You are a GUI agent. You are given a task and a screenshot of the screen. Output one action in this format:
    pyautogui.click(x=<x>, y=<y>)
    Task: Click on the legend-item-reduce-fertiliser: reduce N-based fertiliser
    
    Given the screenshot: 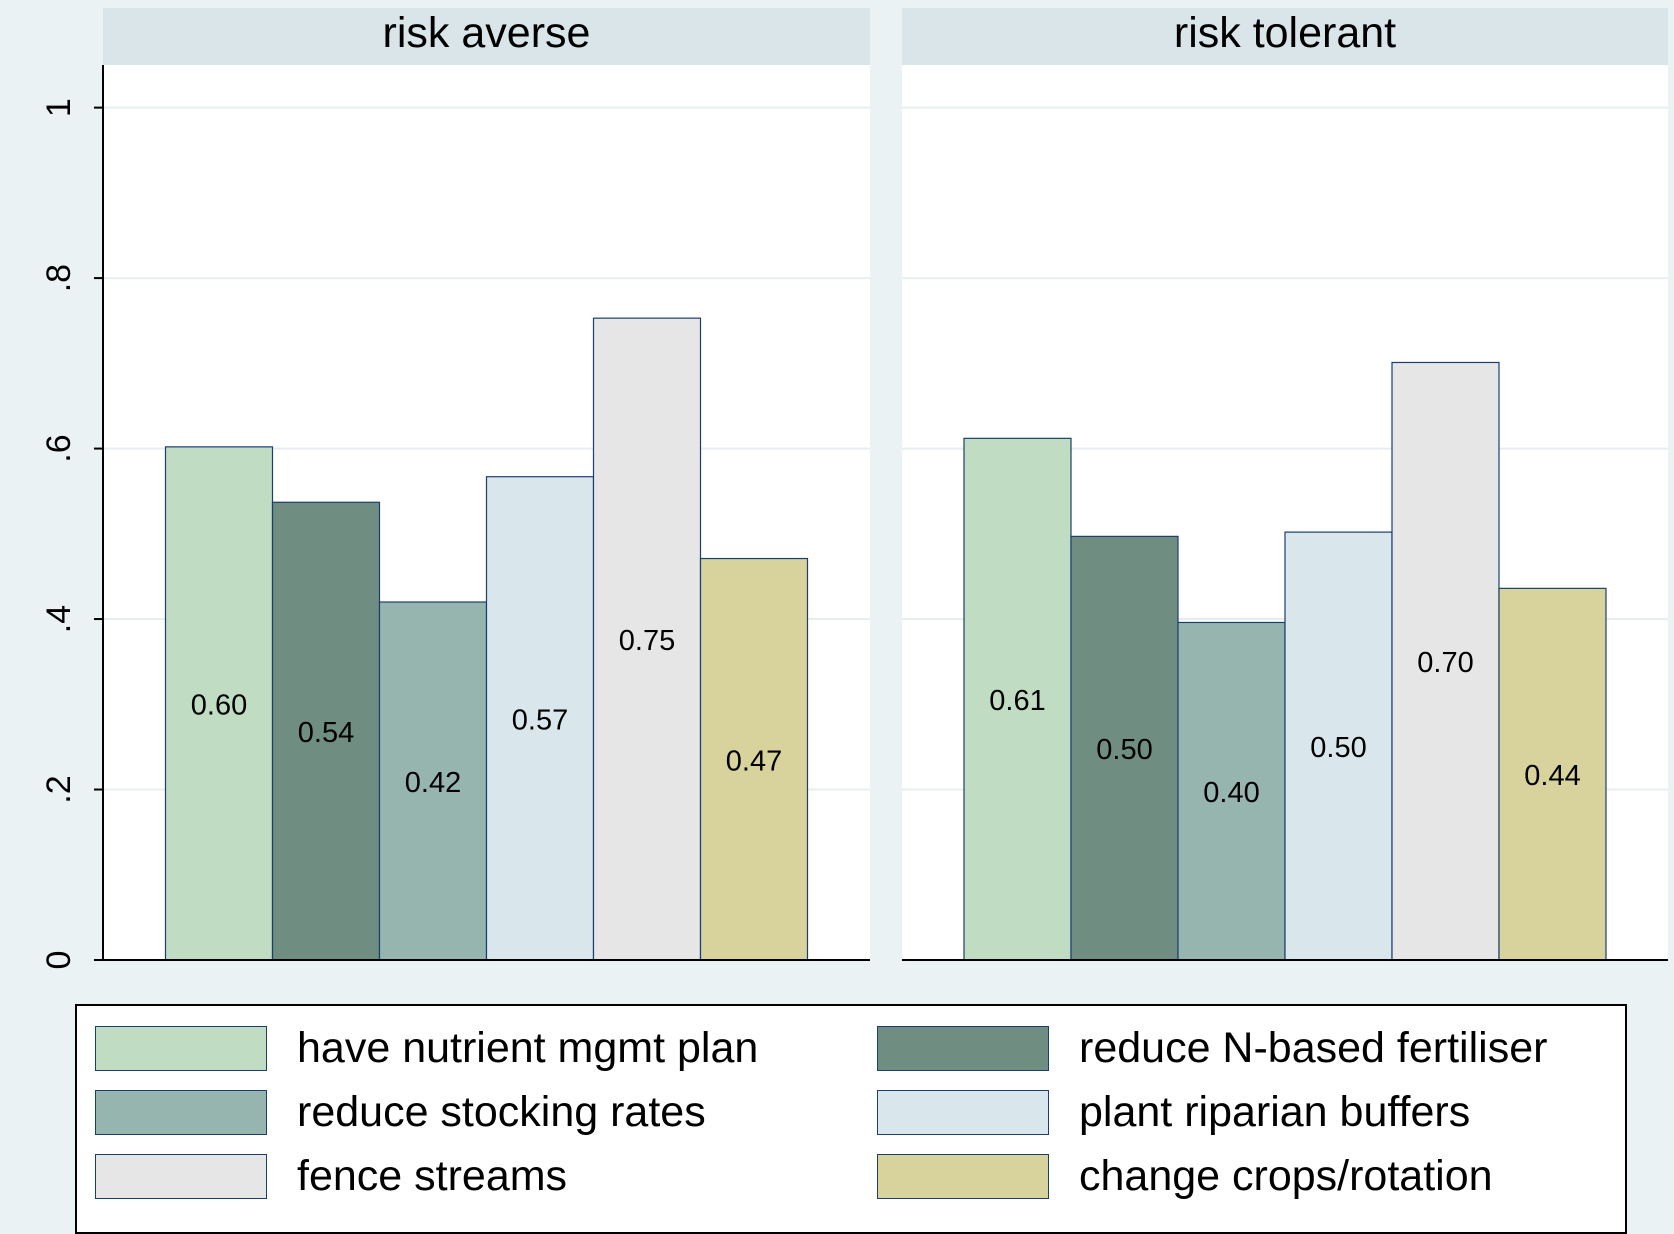 What is the action you would take?
    pyautogui.click(x=1212, y=1048)
    